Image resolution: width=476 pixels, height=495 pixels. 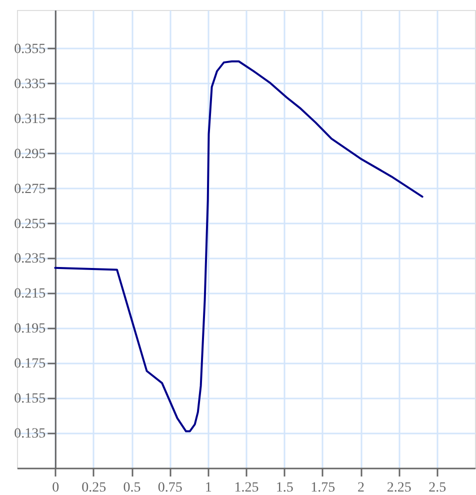 I want to click on y-tick-label: 0.235, so click(x=30, y=259).